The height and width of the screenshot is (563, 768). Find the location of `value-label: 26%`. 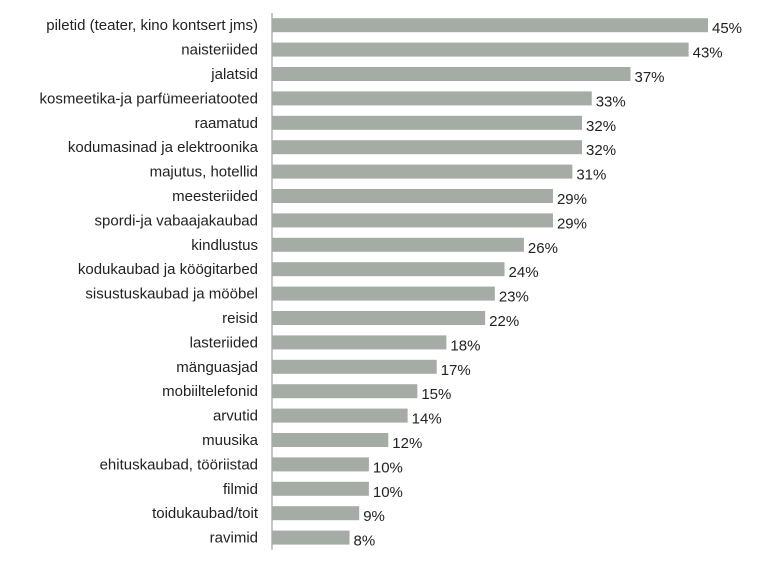

value-label: 26% is located at coordinates (543, 248).